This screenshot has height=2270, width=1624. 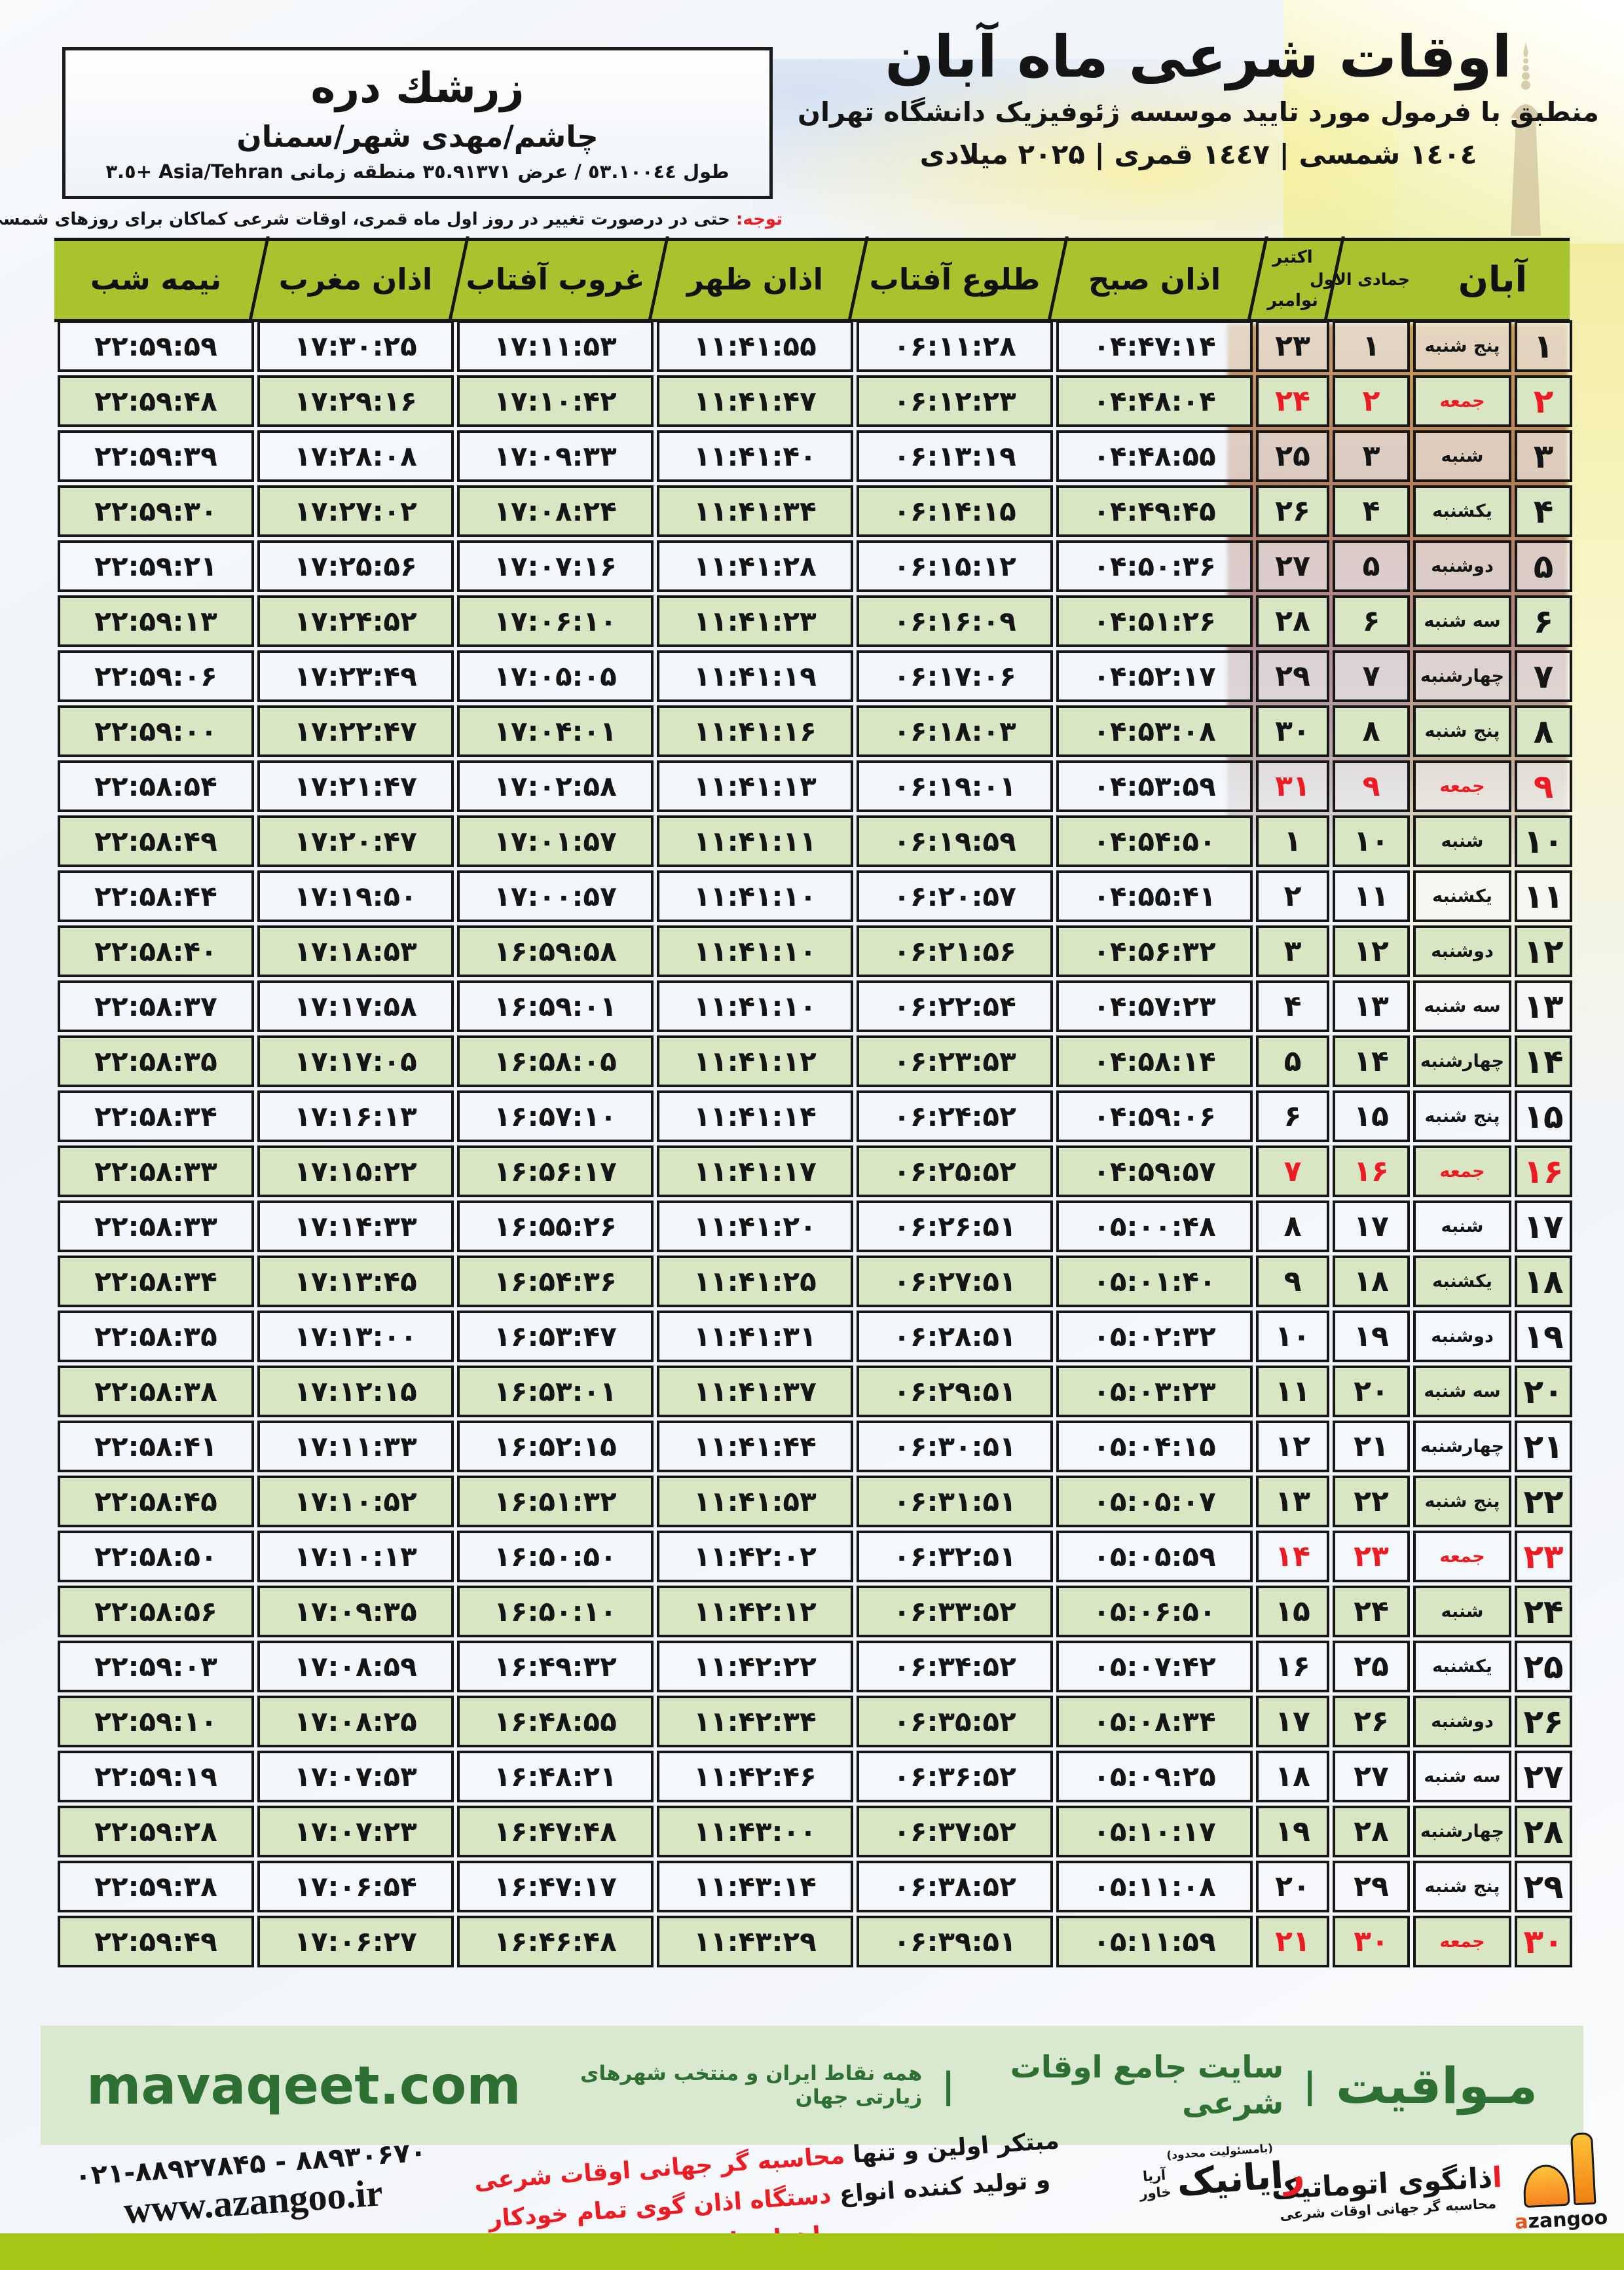 I want to click on midnight-time-cell: ۲۲:۵۹:۵۹, so click(x=156, y=346).